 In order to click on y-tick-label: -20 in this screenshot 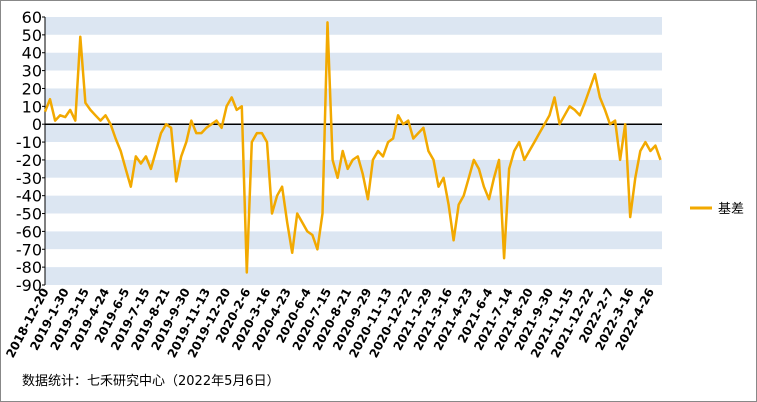, I will do `click(29, 160)`.